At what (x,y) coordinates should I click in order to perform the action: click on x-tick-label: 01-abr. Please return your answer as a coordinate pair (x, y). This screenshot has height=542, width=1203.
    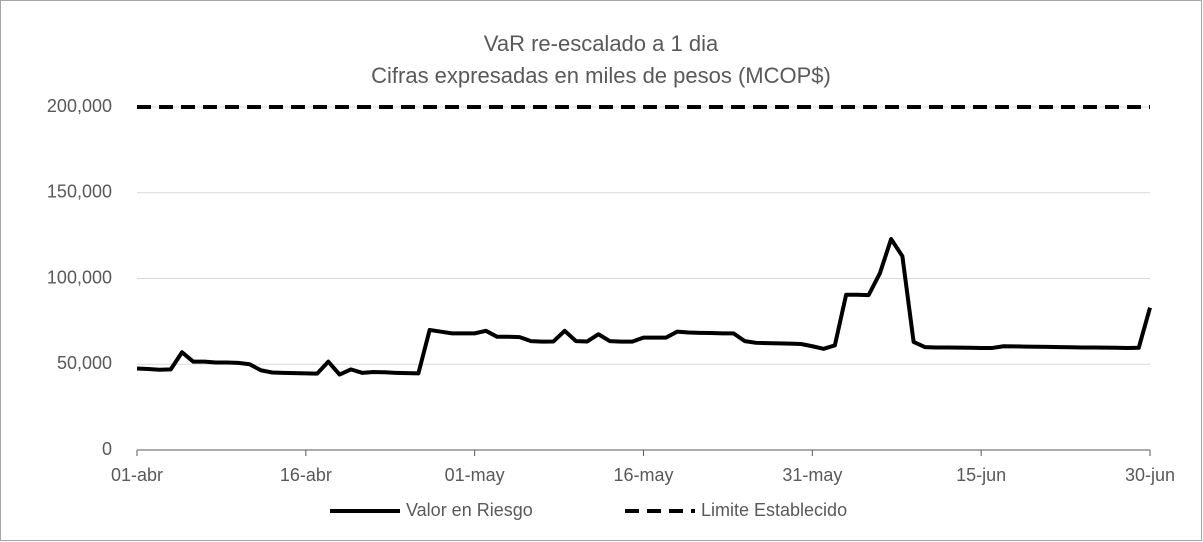
    Looking at the image, I should click on (137, 475).